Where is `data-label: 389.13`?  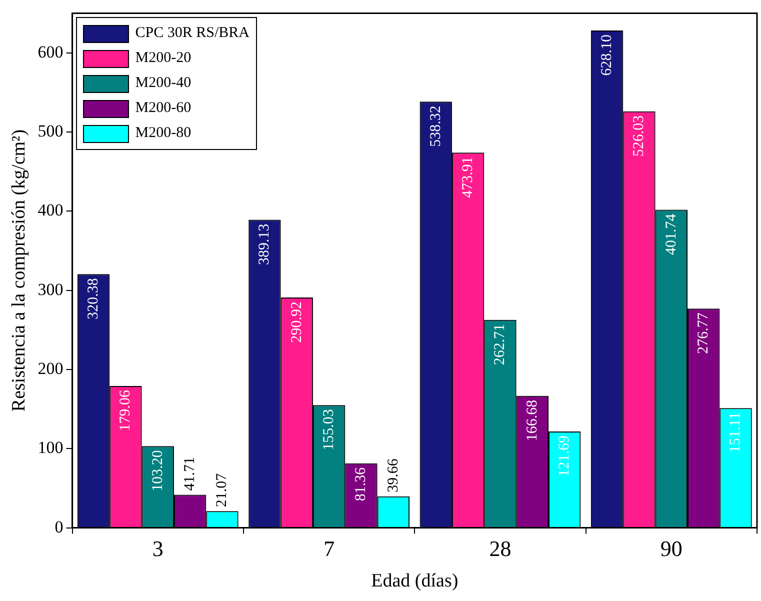
data-label: 389.13 is located at coordinates (264, 244).